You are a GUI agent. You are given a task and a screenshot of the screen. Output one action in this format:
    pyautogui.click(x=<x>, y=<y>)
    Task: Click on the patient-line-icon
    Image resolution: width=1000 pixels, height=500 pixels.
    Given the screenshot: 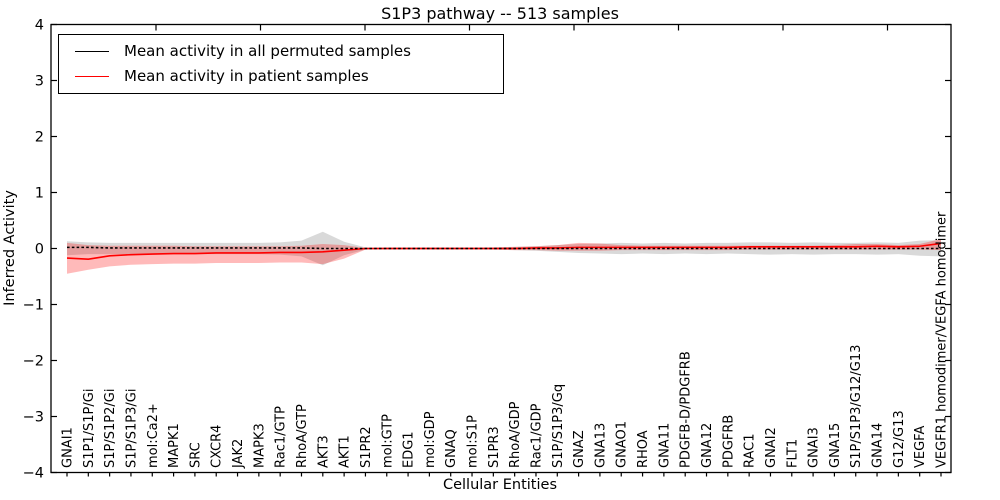 What is the action you would take?
    pyautogui.click(x=92, y=76)
    